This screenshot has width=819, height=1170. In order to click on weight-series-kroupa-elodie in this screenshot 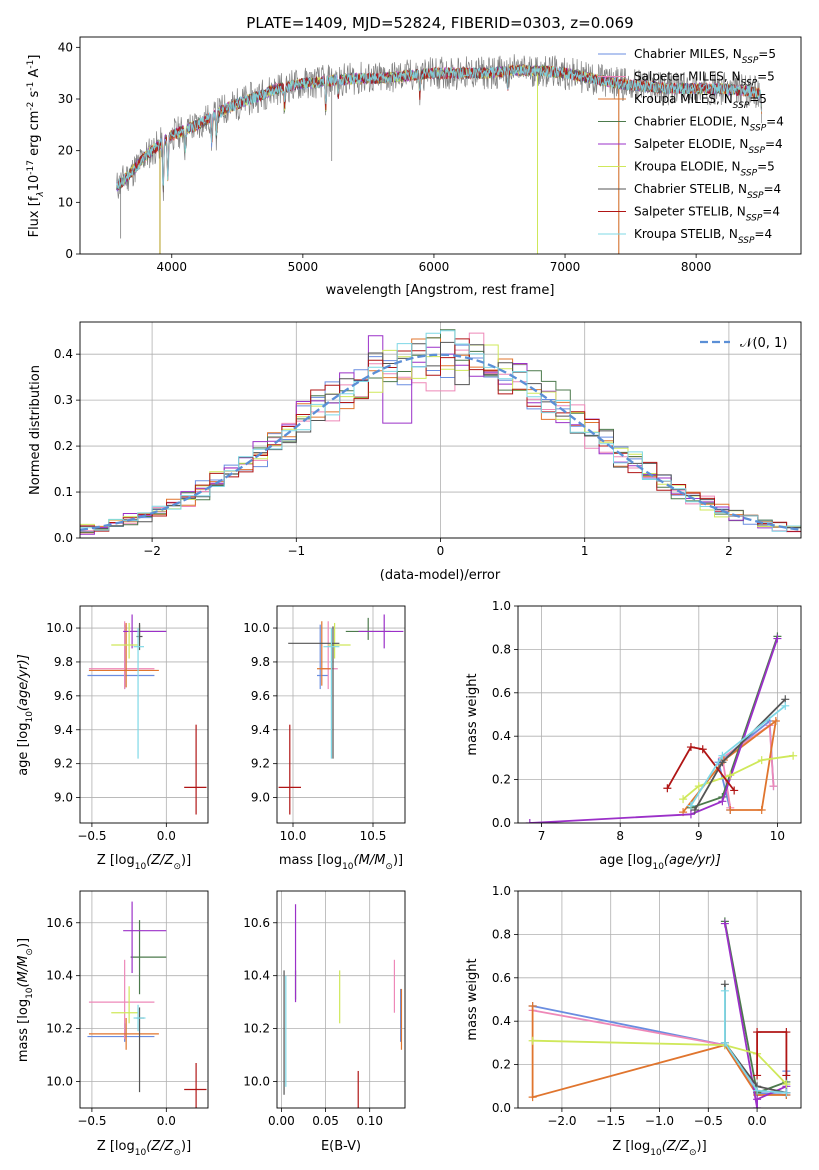, I will do `click(738, 777)`.